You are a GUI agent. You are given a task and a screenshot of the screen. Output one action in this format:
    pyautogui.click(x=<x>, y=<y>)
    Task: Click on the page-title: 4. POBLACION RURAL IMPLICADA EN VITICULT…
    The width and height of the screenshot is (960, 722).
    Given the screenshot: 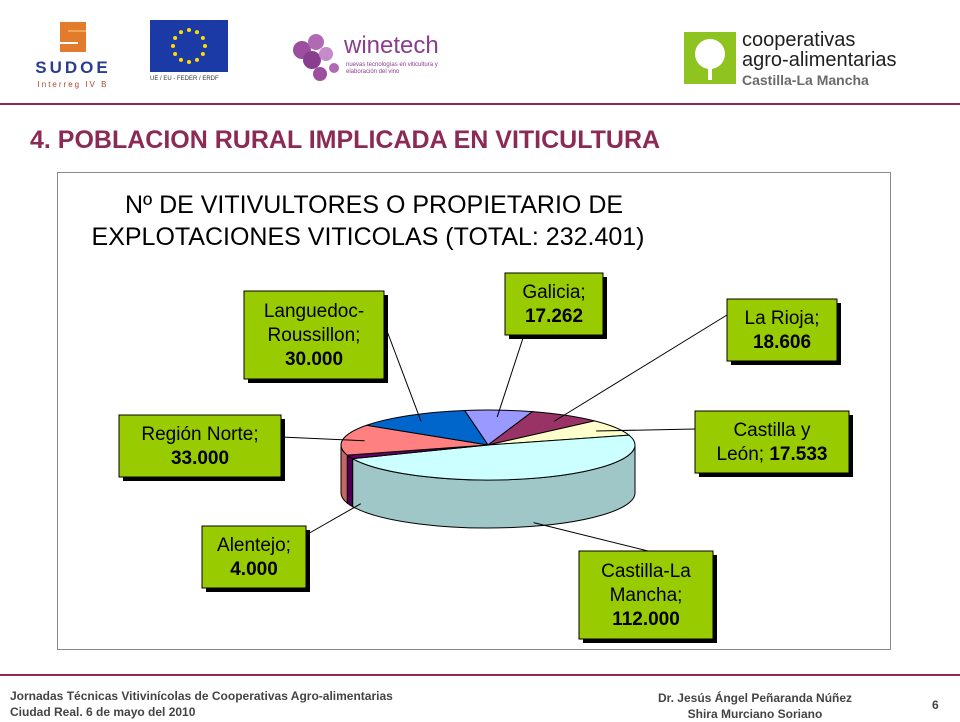 What is the action you would take?
    pyautogui.click(x=345, y=140)
    